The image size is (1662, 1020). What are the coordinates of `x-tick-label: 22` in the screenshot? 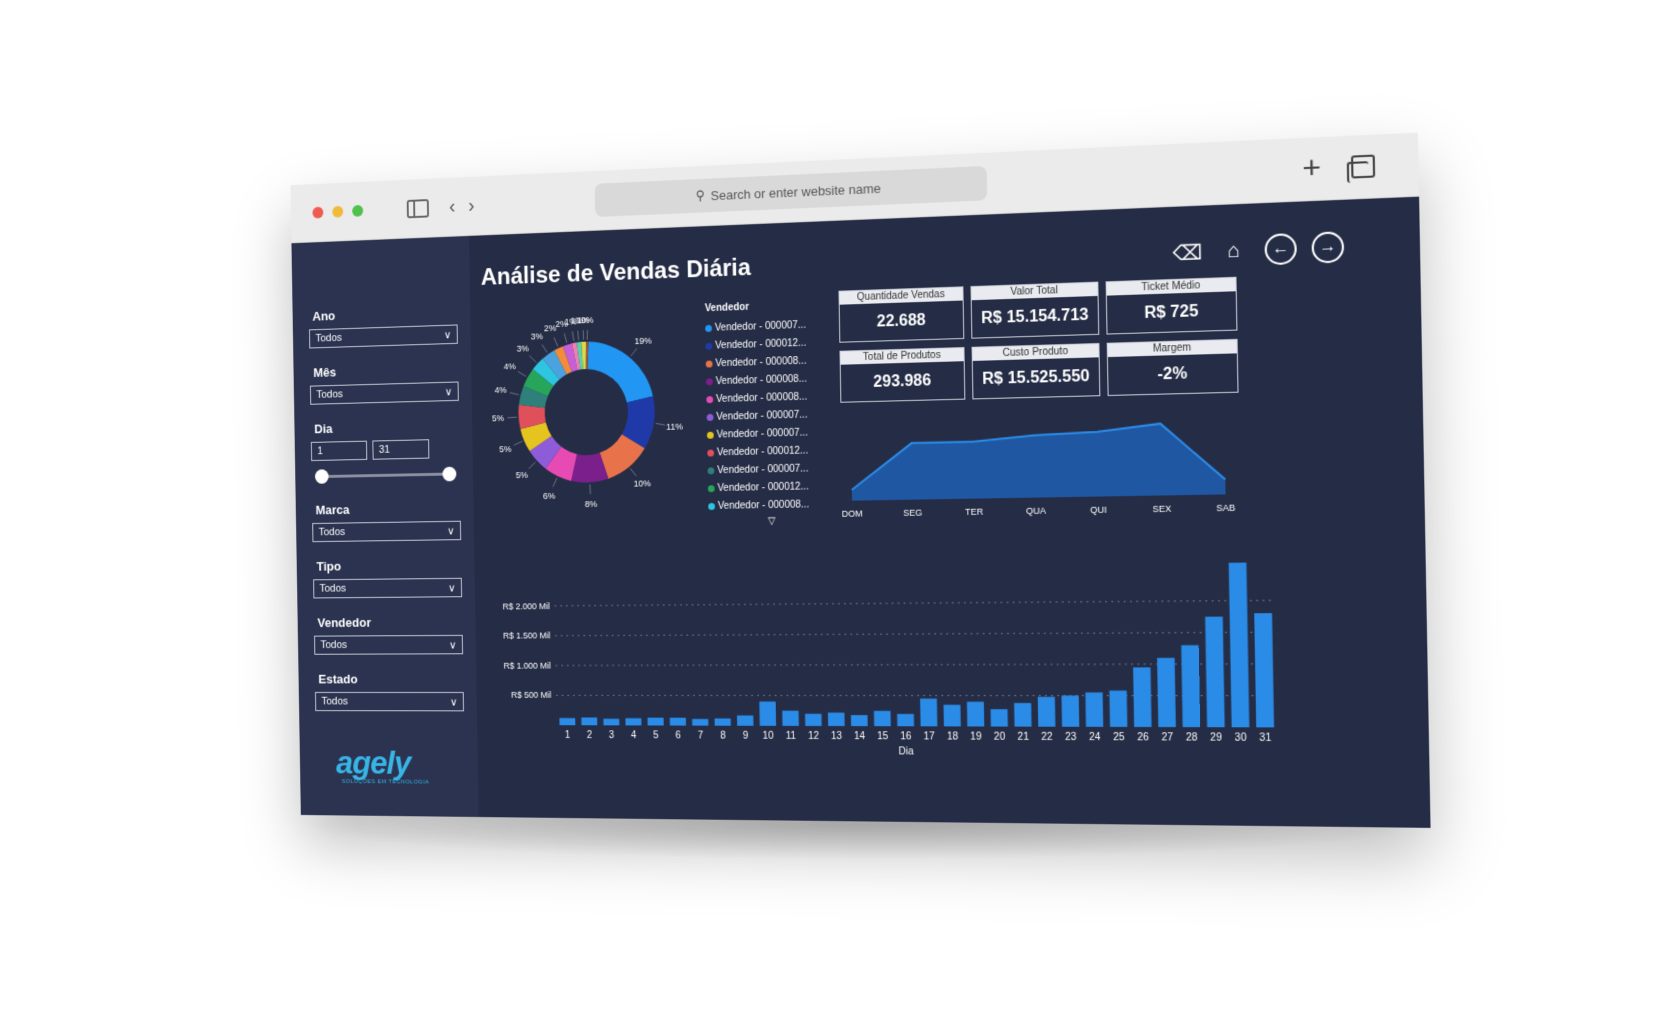 It's located at (1047, 738).